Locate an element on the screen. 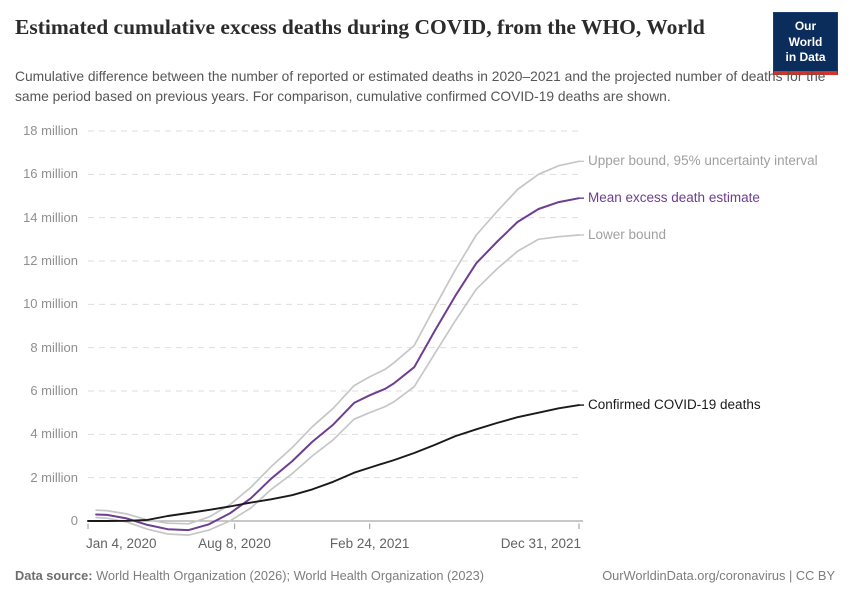  owid-link: OurWorldinData.org/coronavirus | CC BY is located at coordinates (718, 575).